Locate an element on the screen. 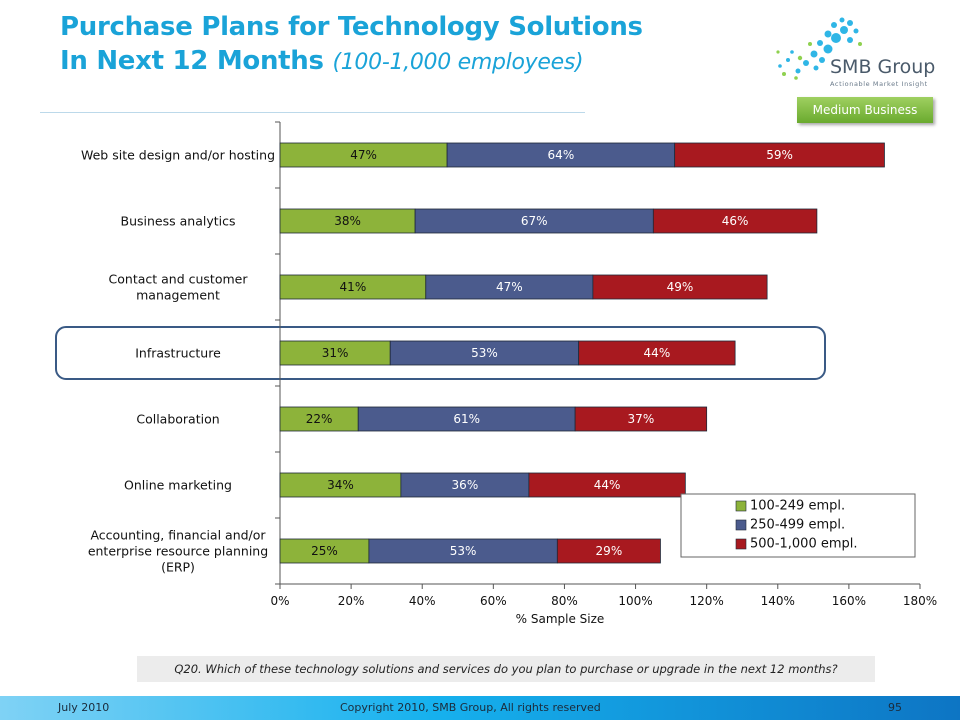  data-label: 41% is located at coordinates (353, 287).